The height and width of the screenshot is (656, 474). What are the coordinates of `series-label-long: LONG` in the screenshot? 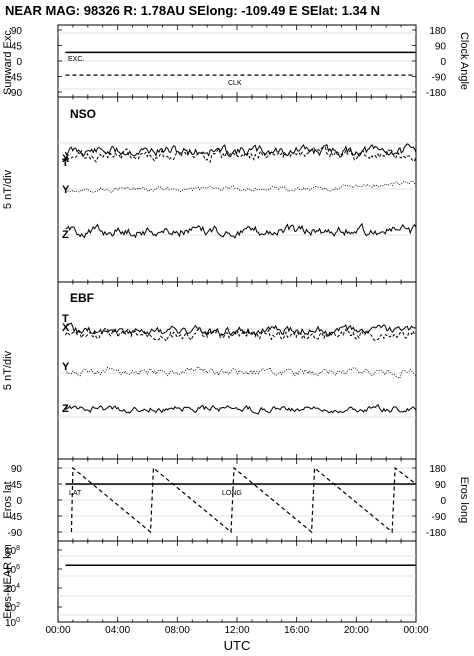 It's located at (232, 493).